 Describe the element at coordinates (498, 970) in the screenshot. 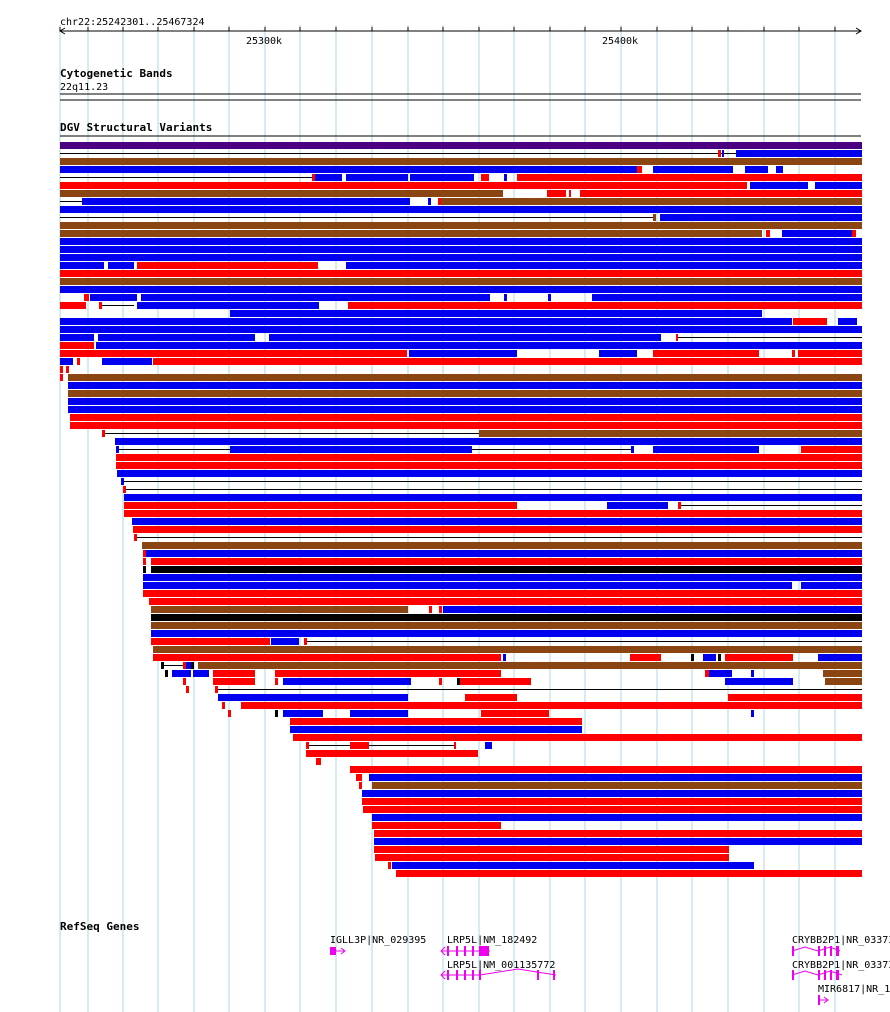

I see `gene-lrp5l-nm-001135772: LRP5L|NM_001135772` at that location.